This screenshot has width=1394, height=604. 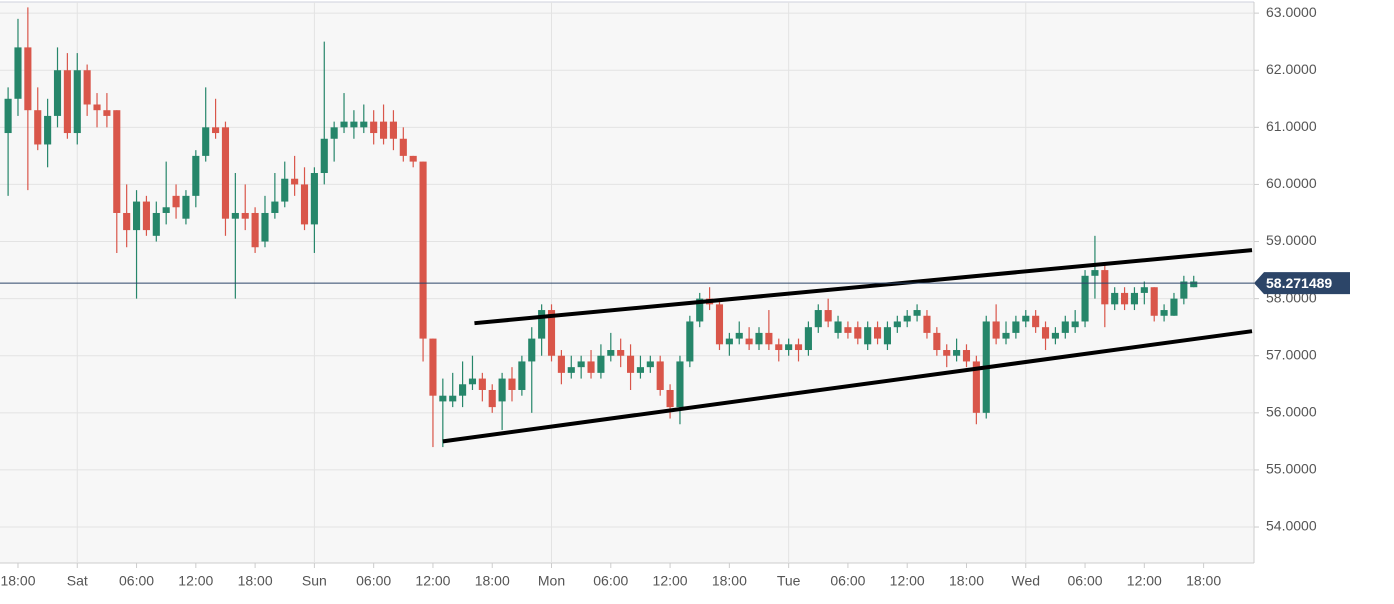 What do you see at coordinates (1291, 240) in the screenshot?
I see `y-tick-label: 59.0000` at bounding box center [1291, 240].